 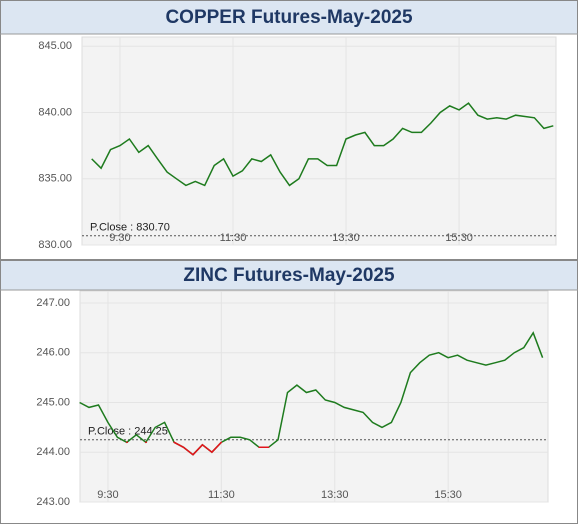 What do you see at coordinates (130, 228) in the screenshot?
I see `pclose-label: P.Close : 830.70` at bounding box center [130, 228].